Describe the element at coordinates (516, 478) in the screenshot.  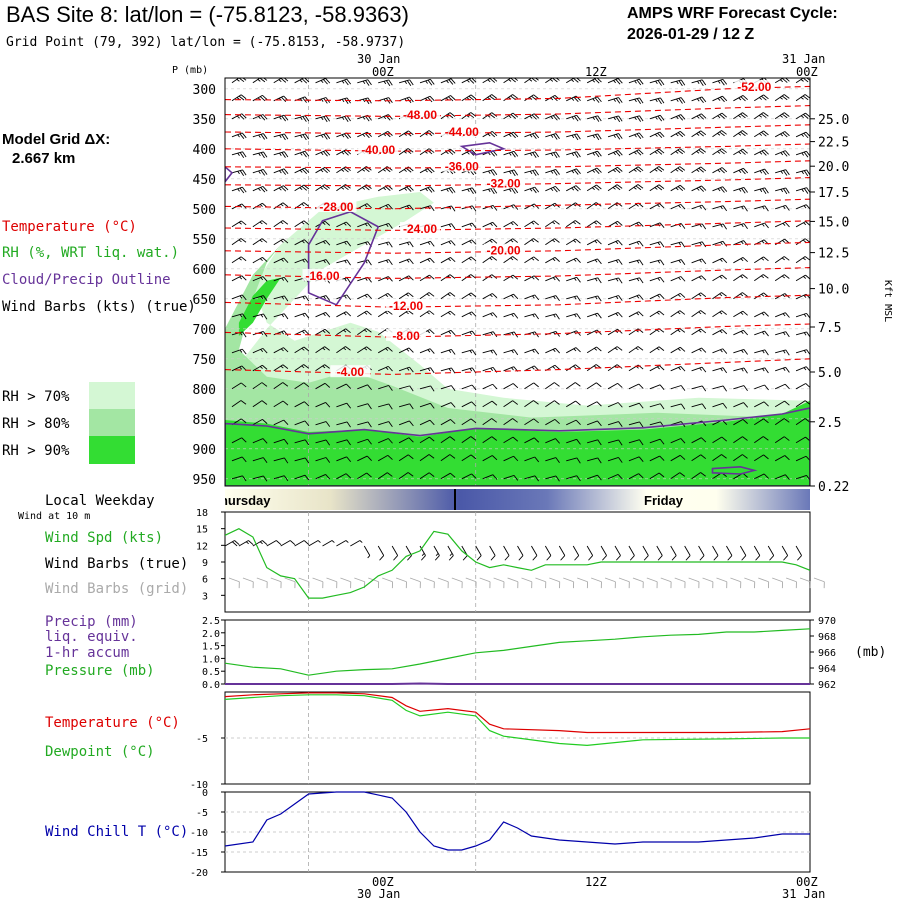
I see `barb-p950-h14.0-feather` at that location.